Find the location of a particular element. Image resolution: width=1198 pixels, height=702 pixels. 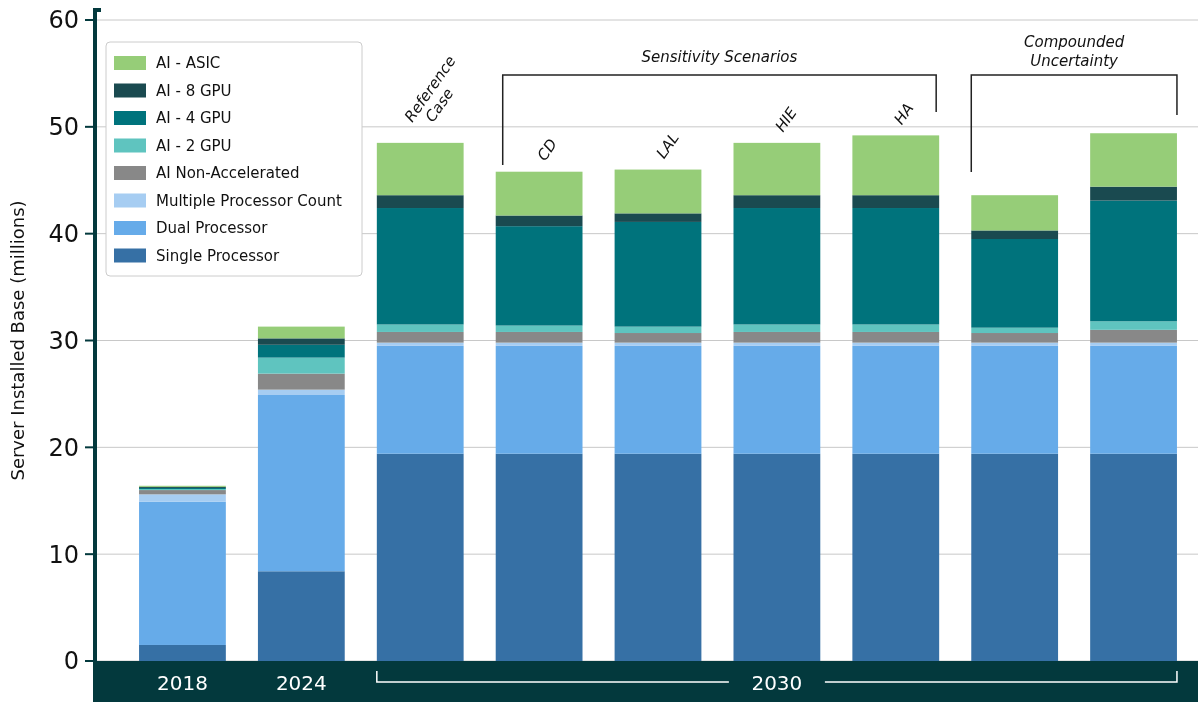

annotation: HA is located at coordinates (904, 113).